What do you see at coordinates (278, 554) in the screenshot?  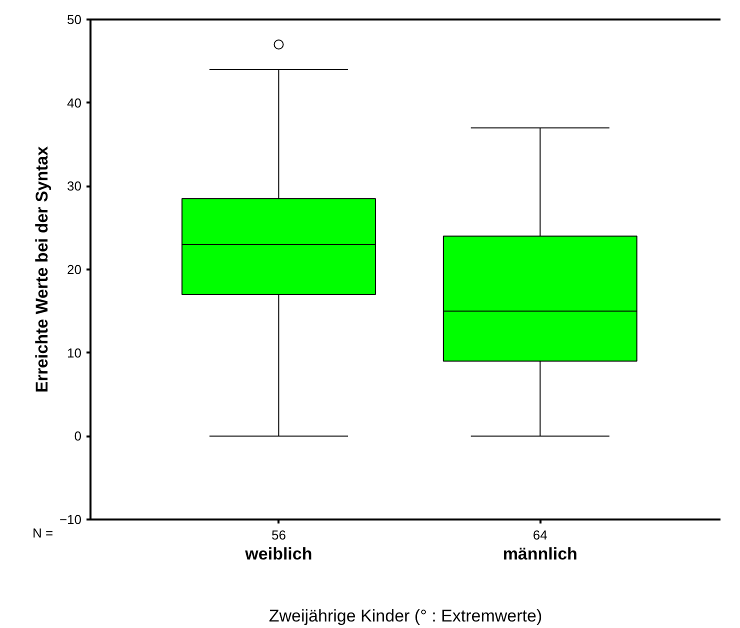 I see `x-tick-label: weiblich` at bounding box center [278, 554].